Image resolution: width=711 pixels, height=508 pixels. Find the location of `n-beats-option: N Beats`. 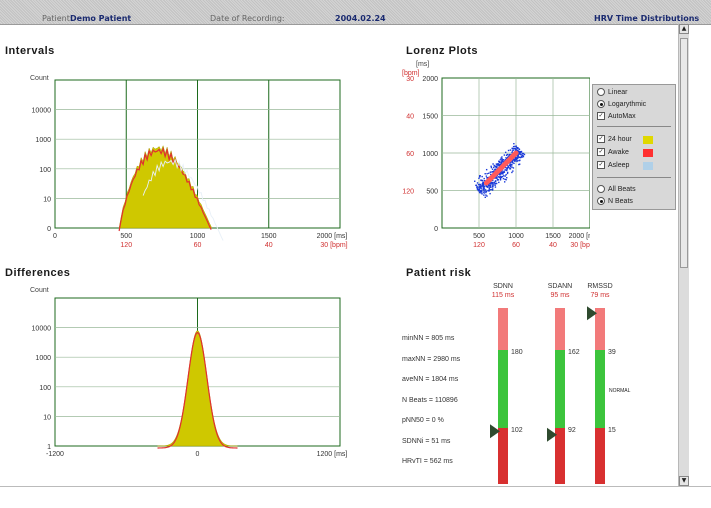

n-beats-option: N Beats is located at coordinates (615, 202).